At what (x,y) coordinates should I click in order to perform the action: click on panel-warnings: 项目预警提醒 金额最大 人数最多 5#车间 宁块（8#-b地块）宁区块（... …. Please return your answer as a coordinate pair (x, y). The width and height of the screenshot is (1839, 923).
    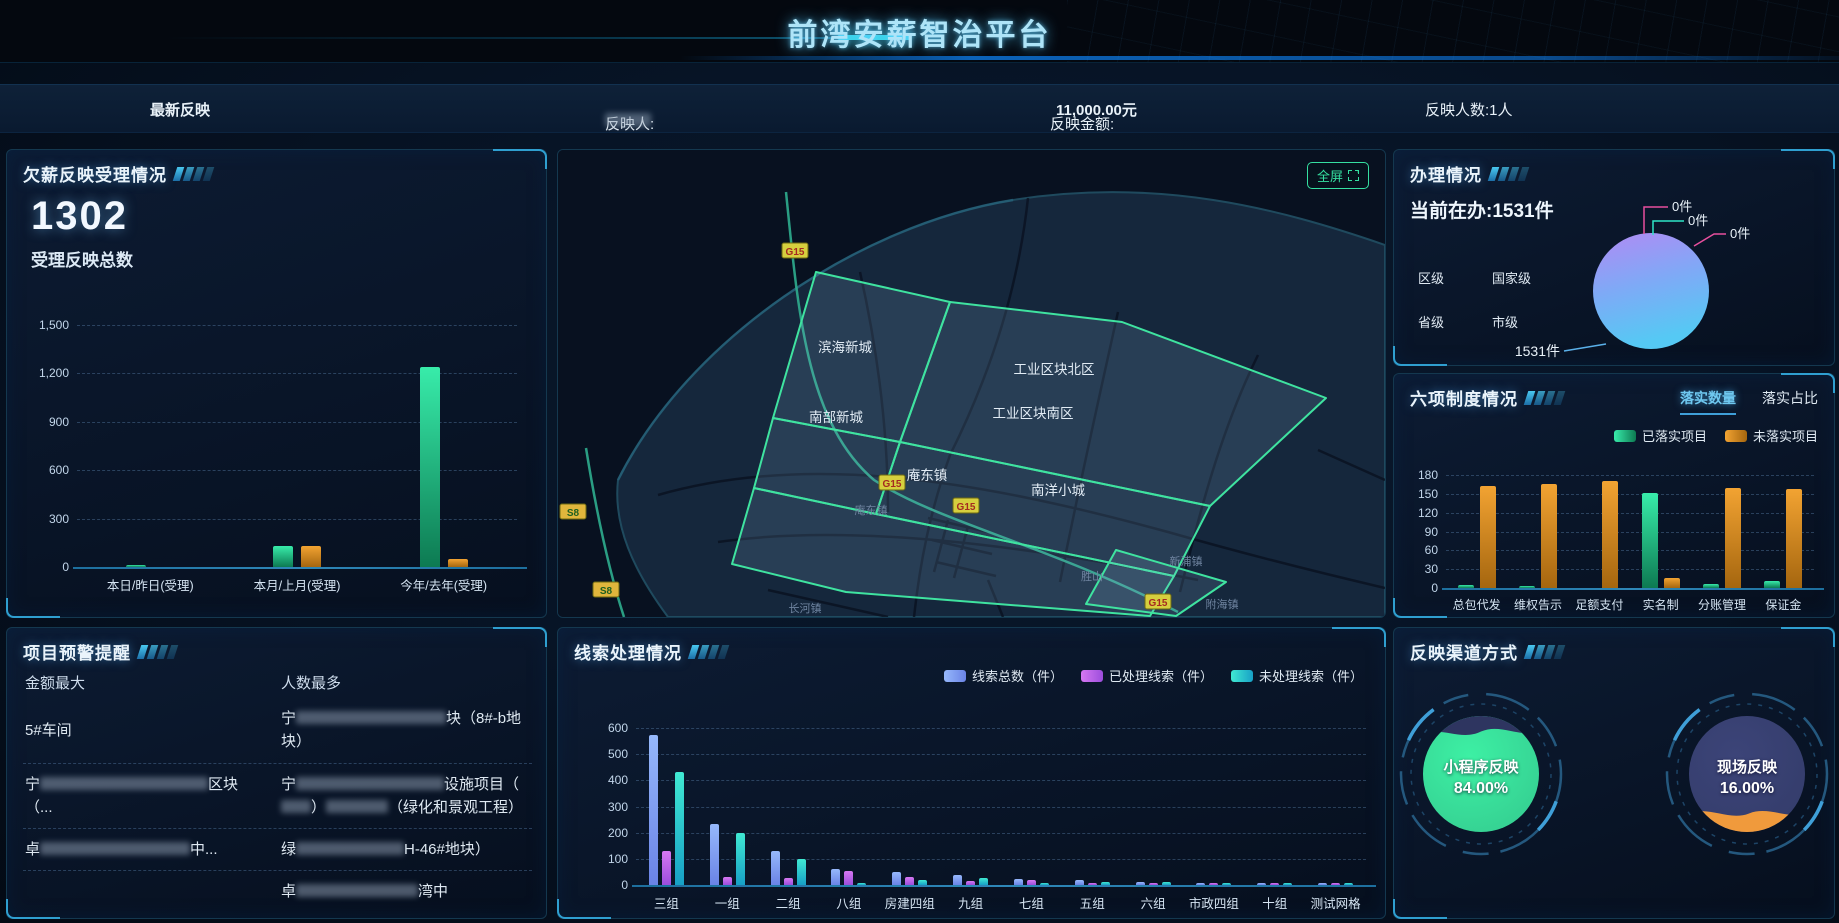
    Looking at the image, I should click on (276, 773).